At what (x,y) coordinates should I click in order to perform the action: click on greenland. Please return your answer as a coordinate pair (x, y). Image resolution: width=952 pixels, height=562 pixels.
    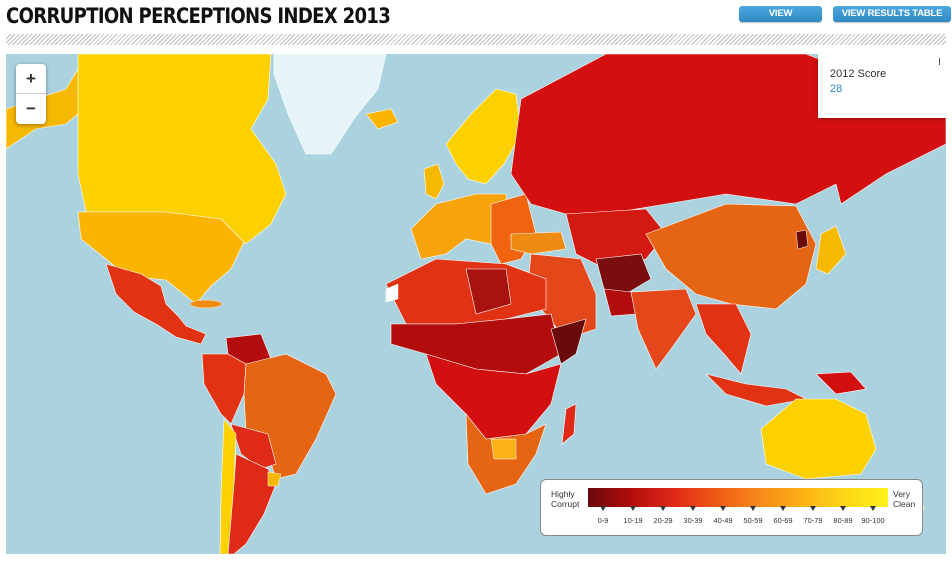
    Looking at the image, I should click on (330, 104).